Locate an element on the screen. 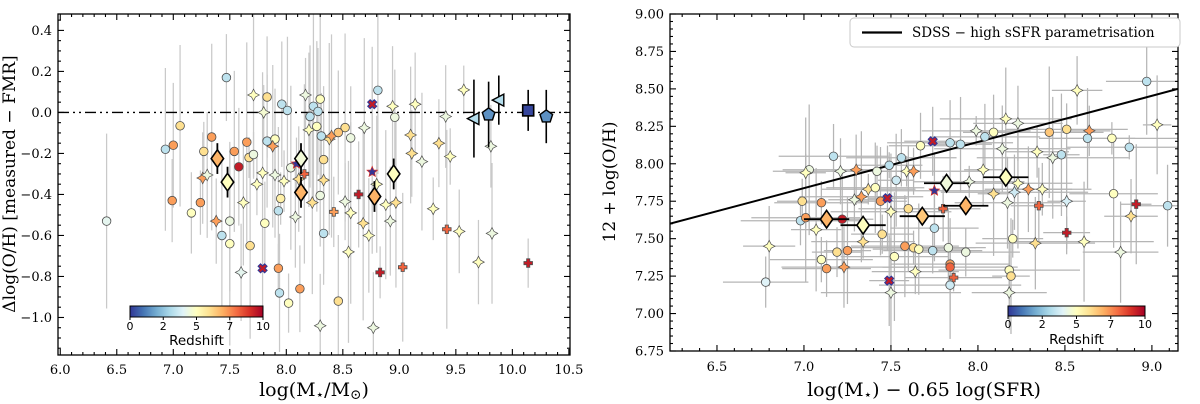 The image size is (1200, 404). legend-box is located at coordinates (1015, 32).